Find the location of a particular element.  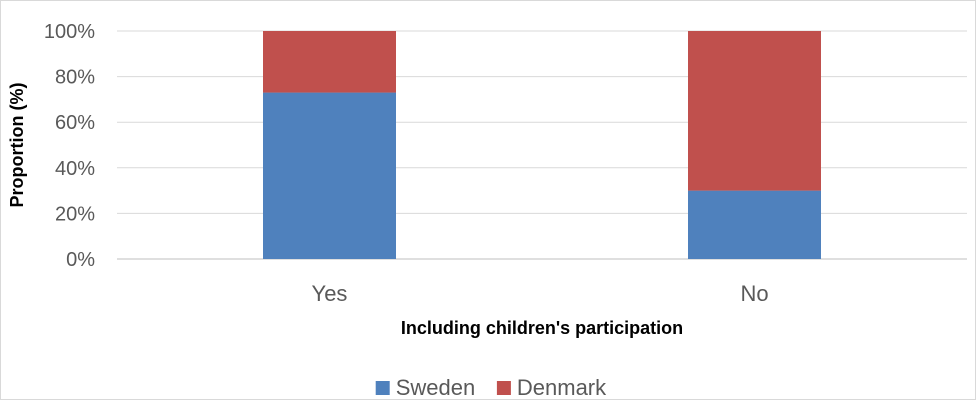

legend-swatch-denmark is located at coordinates (503, 388).